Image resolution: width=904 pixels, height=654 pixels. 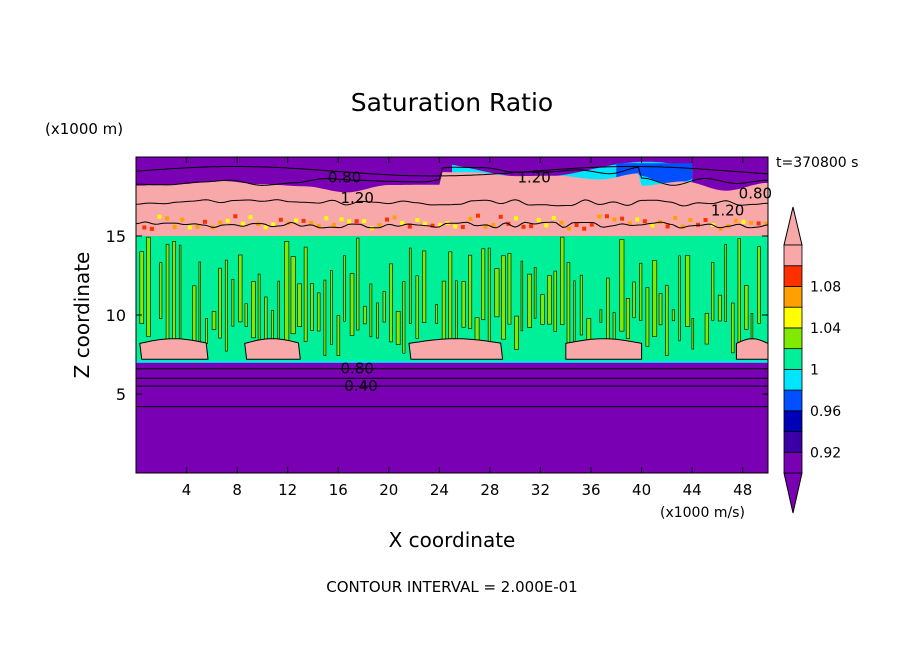 What do you see at coordinates (793, 493) in the screenshot?
I see `colorbar-bottom-triangle` at bounding box center [793, 493].